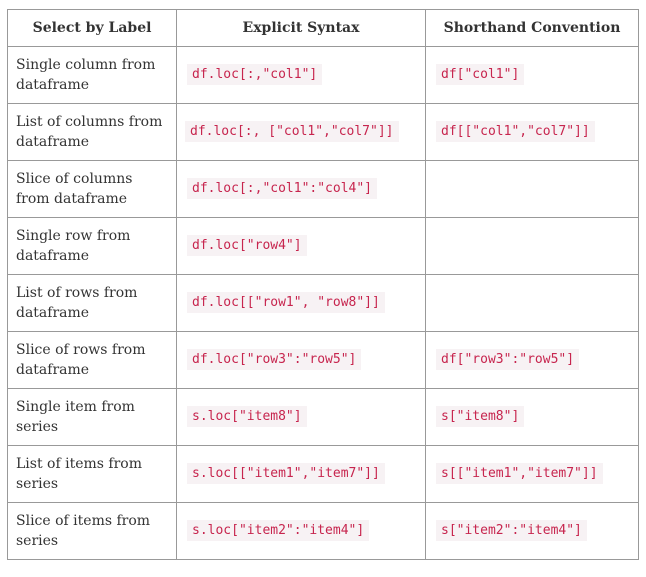 The image size is (646, 577). Describe the element at coordinates (515, 131) in the screenshot. I see `shorthand-code: df[["col1","col7"]]` at that location.